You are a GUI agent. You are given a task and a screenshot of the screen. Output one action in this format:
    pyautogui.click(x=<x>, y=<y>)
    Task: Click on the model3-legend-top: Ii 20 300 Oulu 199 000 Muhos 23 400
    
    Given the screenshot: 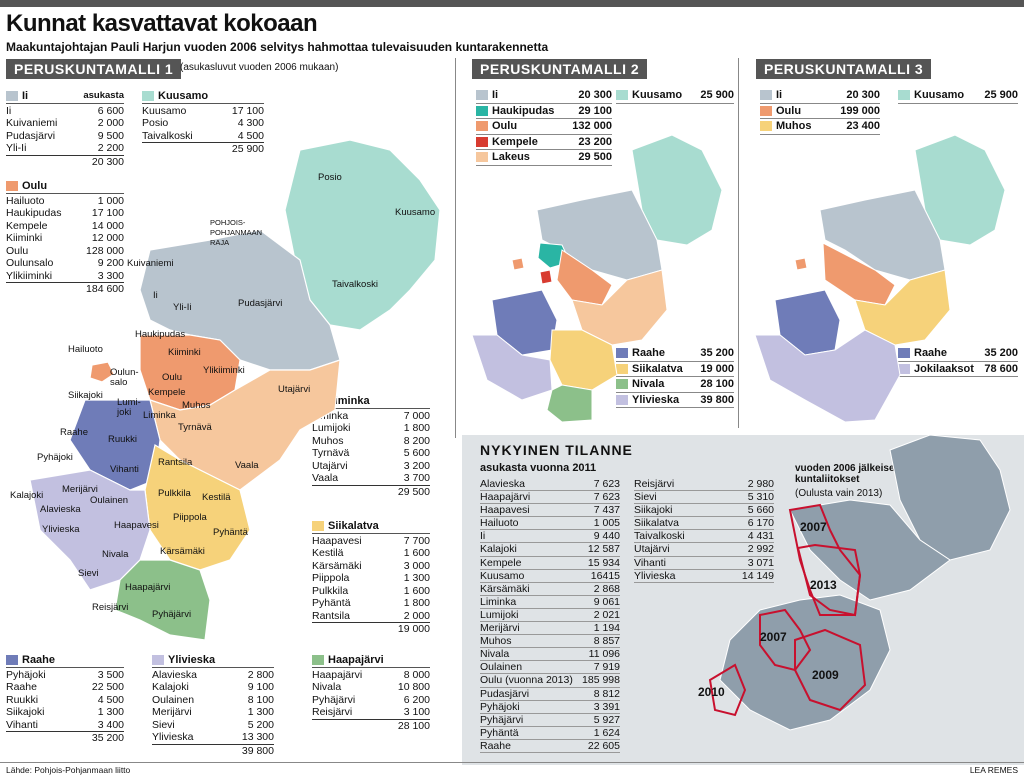 What is the action you would take?
    pyautogui.click(x=820, y=111)
    